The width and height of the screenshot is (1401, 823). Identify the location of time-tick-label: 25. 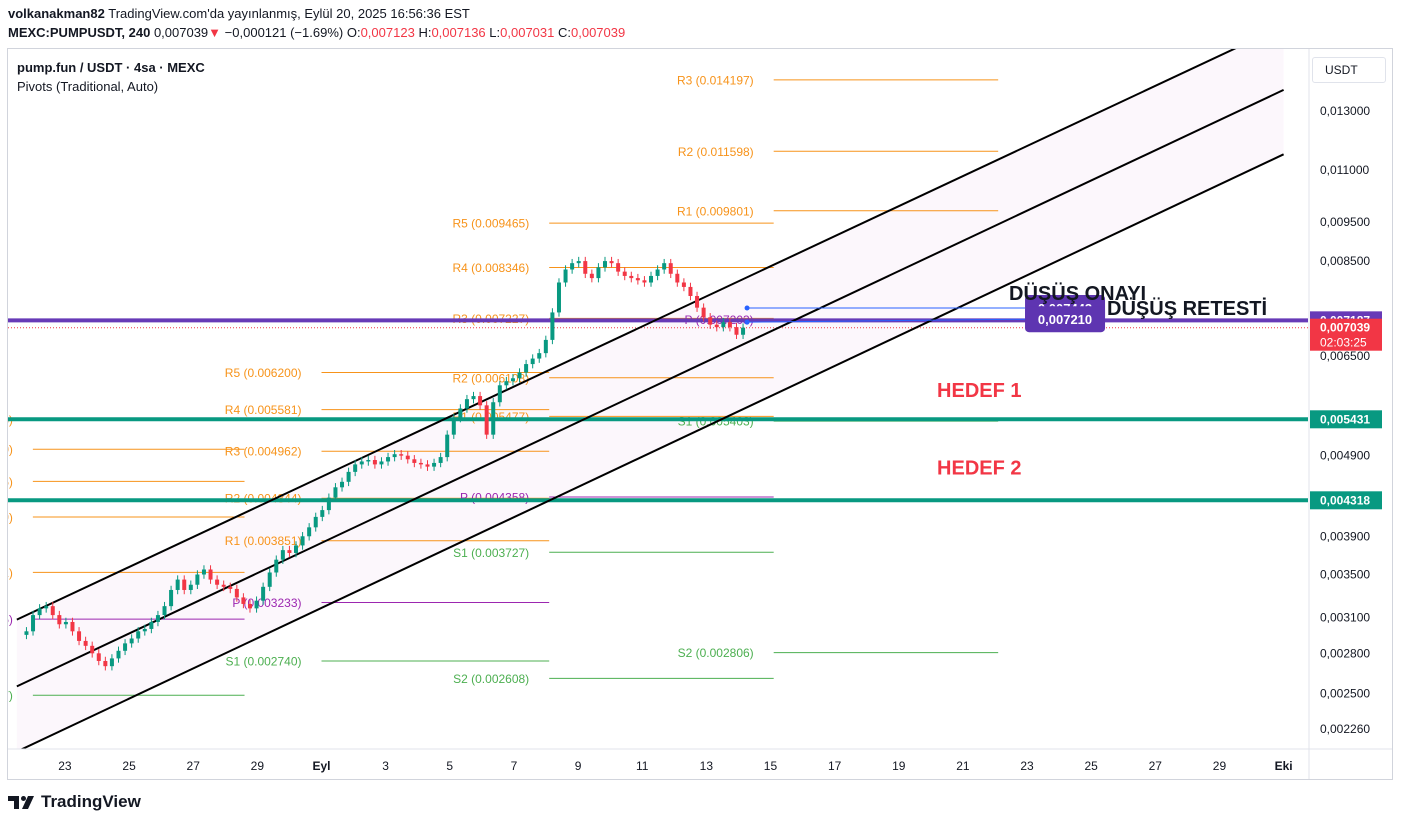
(1092, 766).